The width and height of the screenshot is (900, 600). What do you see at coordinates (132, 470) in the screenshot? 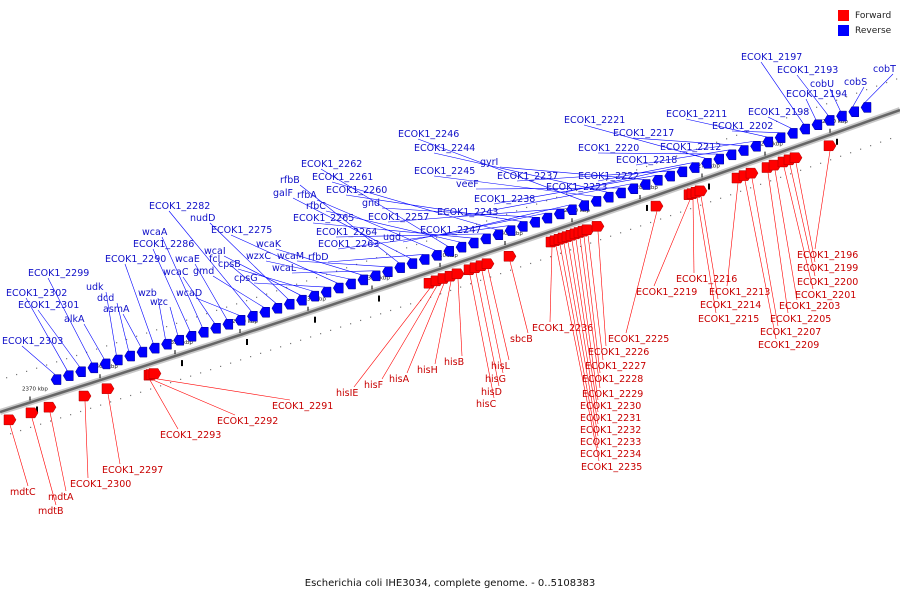
I see `forward-gene-label-ecok1-2297: ECOK1_2297` at bounding box center [132, 470].